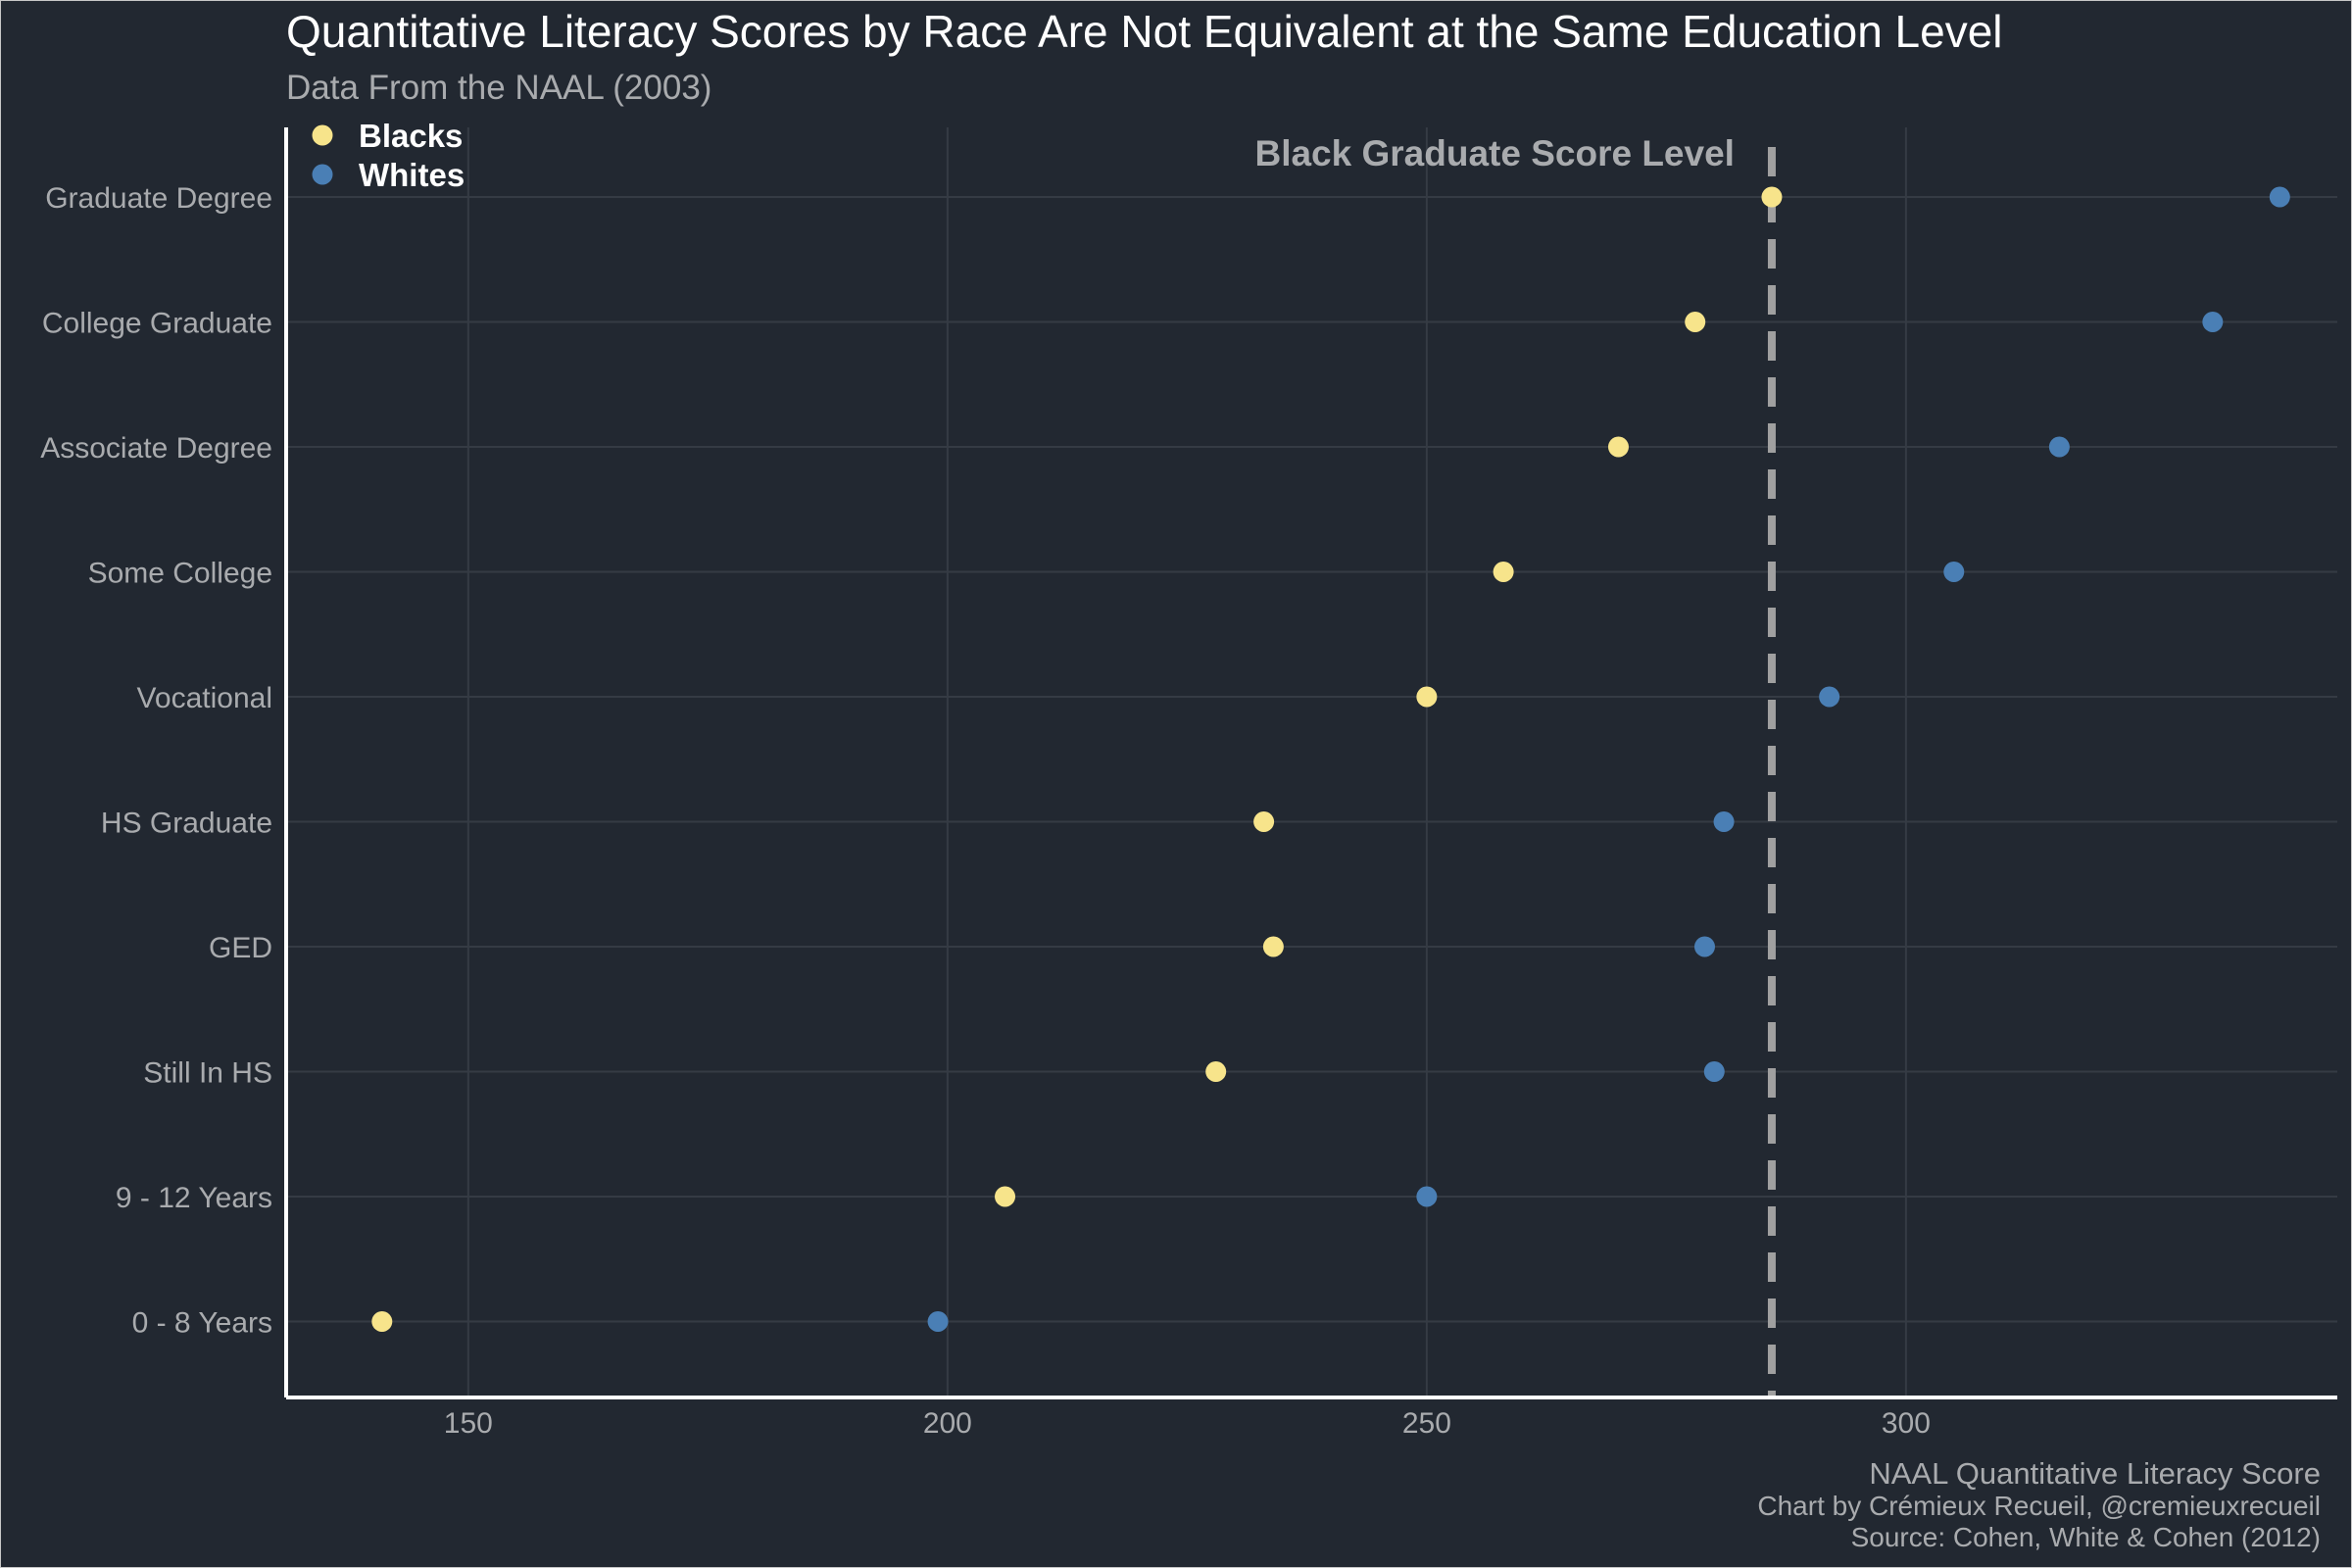 The image size is (2352, 1568). Describe the element at coordinates (1426, 1423) in the screenshot. I see `x-tick-label: 250` at that location.